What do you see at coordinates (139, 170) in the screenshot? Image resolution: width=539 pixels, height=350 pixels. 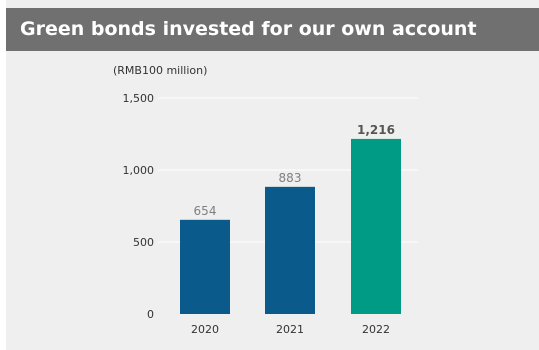 I see `y-tick-label: 1,000` at bounding box center [139, 170].